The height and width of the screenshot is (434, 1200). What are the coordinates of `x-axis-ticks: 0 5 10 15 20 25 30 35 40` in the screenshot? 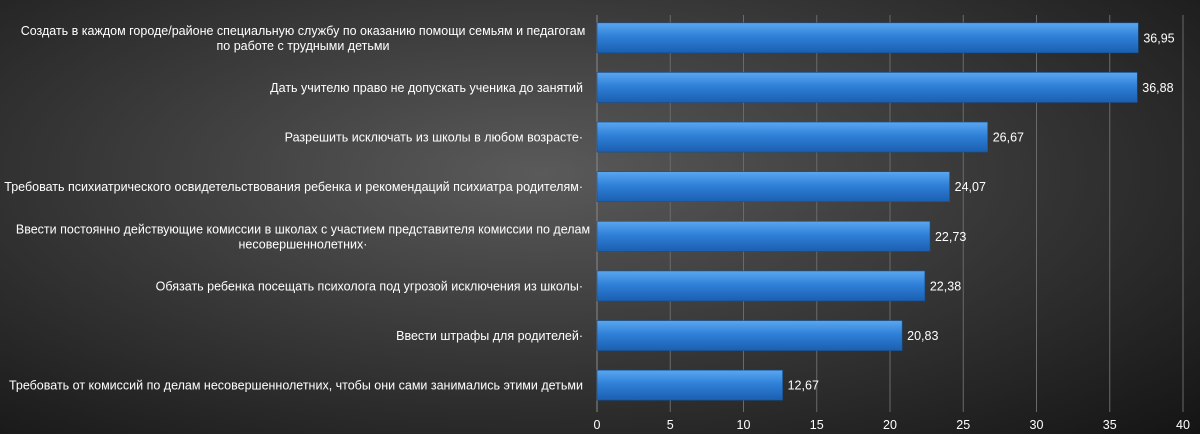 It's located at (892, 425).